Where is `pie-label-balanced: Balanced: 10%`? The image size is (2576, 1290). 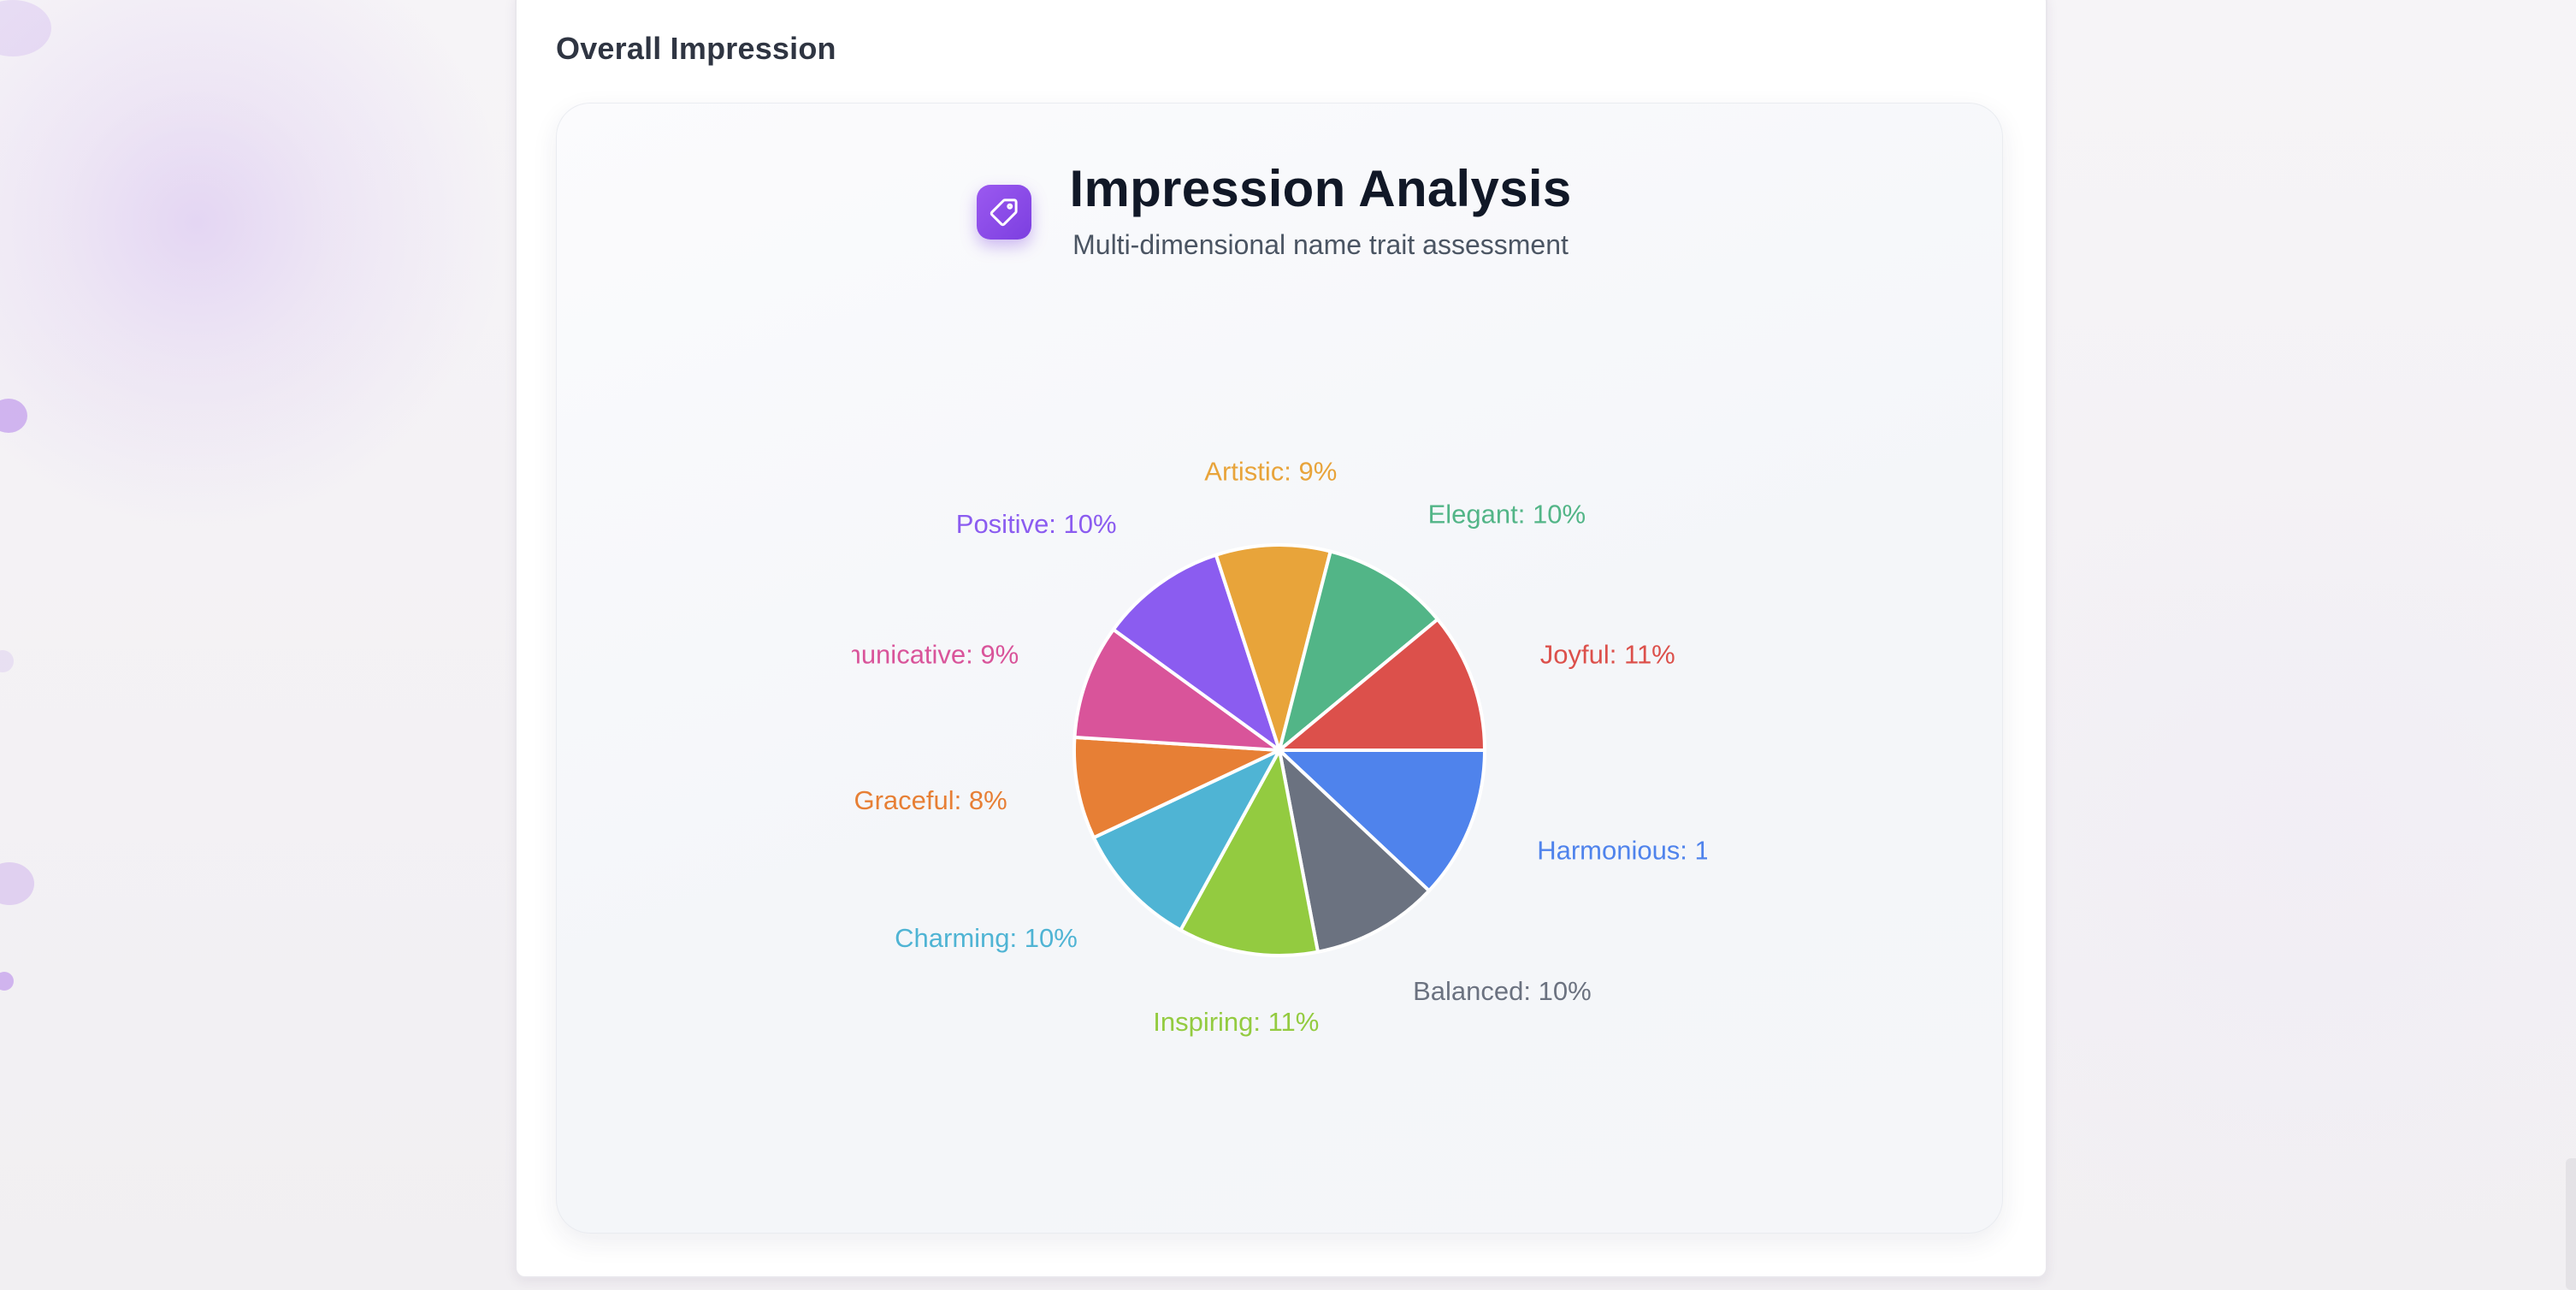 pie-label-balanced: Balanced: 10% is located at coordinates (1502, 991).